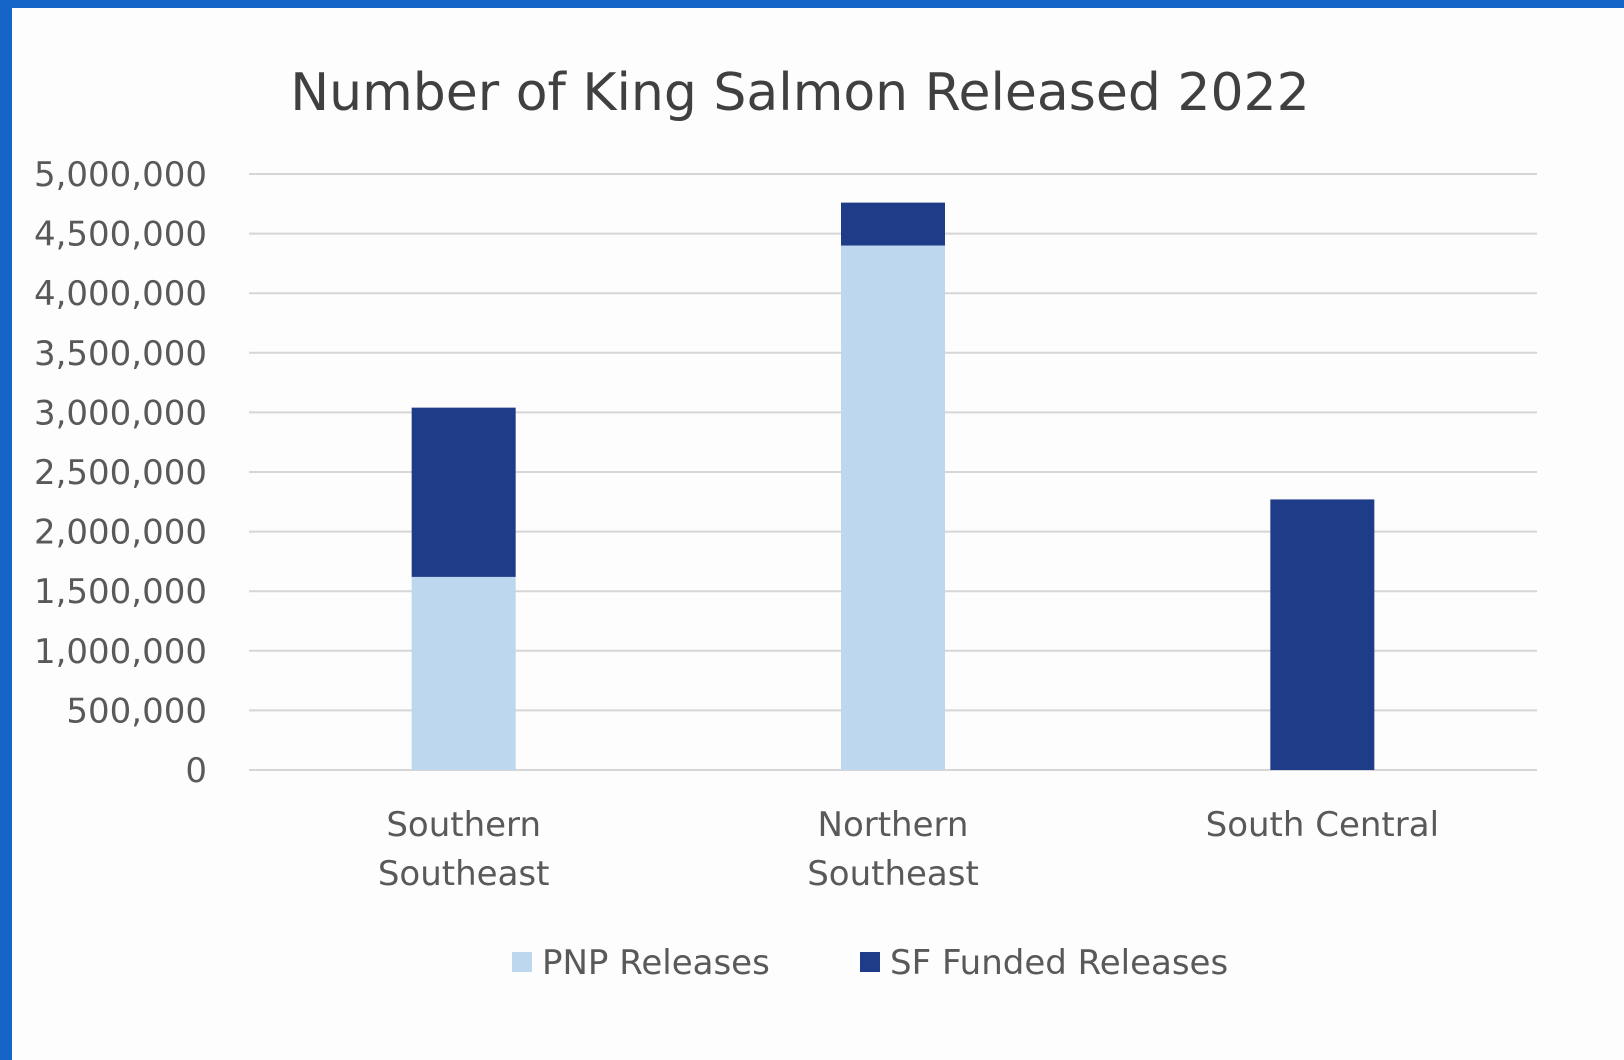 This screenshot has width=1624, height=1060. Describe the element at coordinates (893, 825) in the screenshot. I see `x-tick-label: Northern` at that location.